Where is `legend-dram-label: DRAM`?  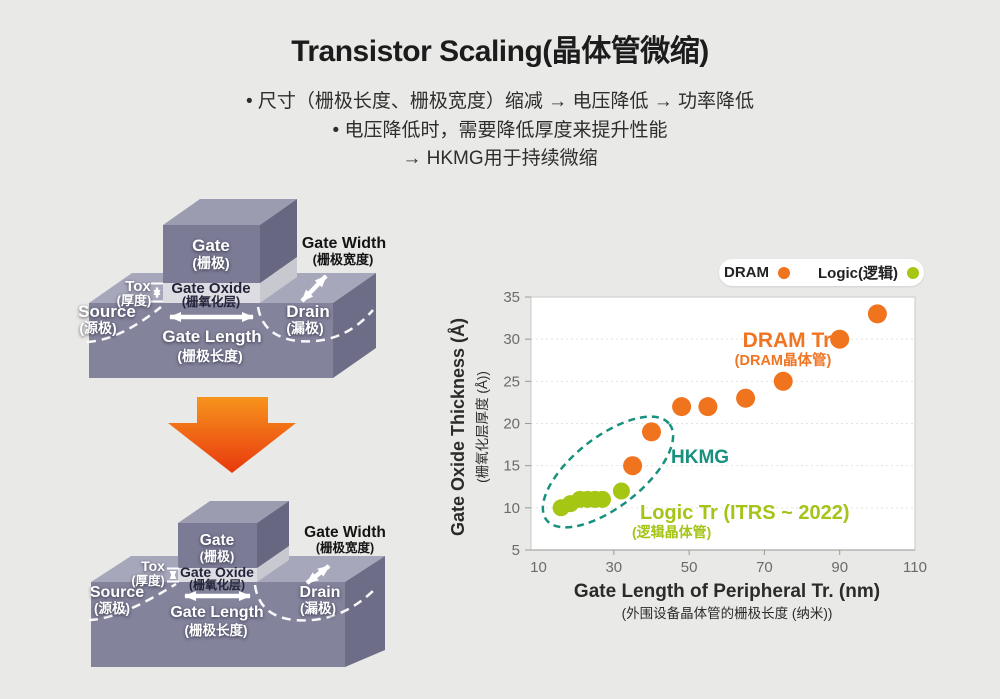 legend-dram-label: DRAM is located at coordinates (746, 272).